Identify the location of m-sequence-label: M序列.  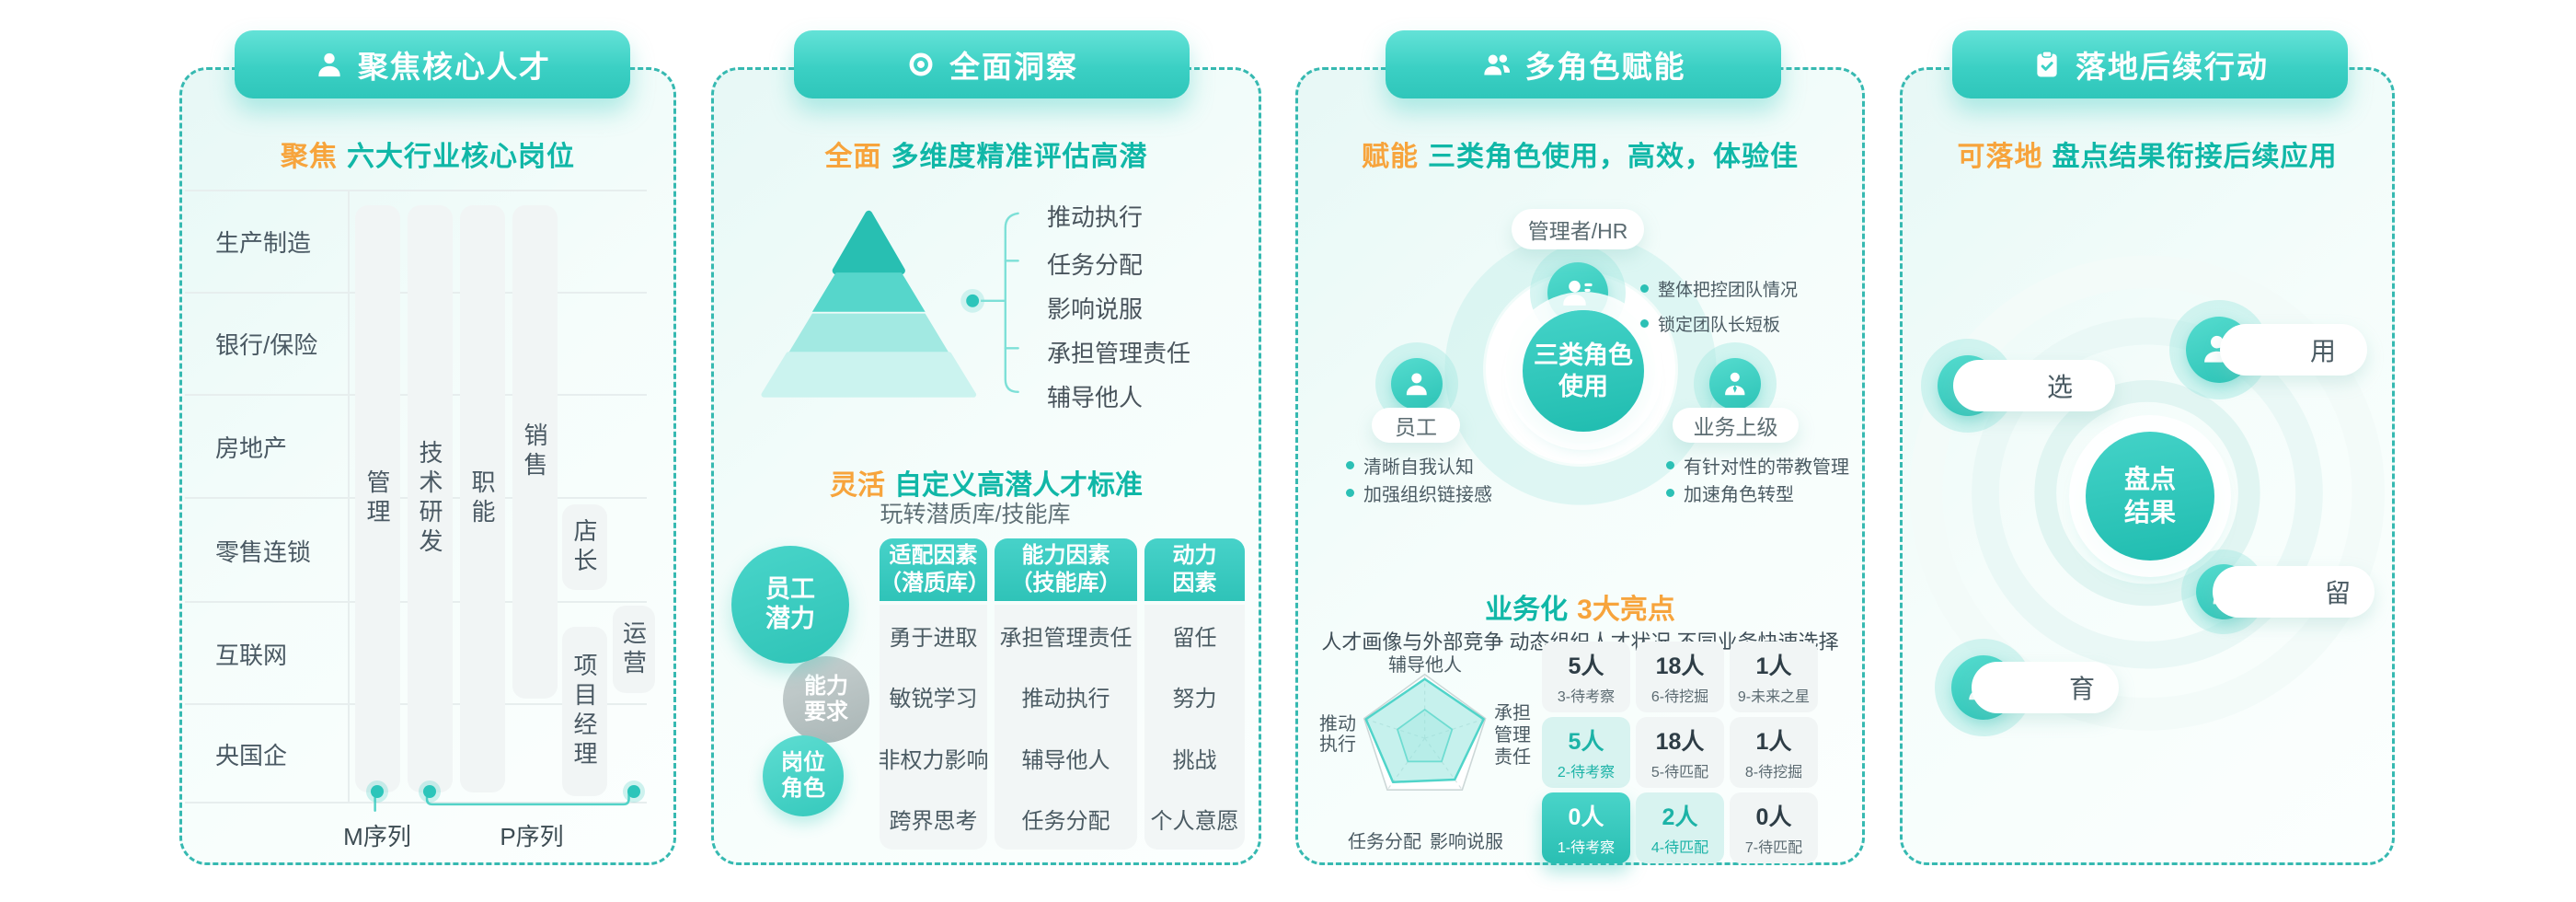
(377, 836).